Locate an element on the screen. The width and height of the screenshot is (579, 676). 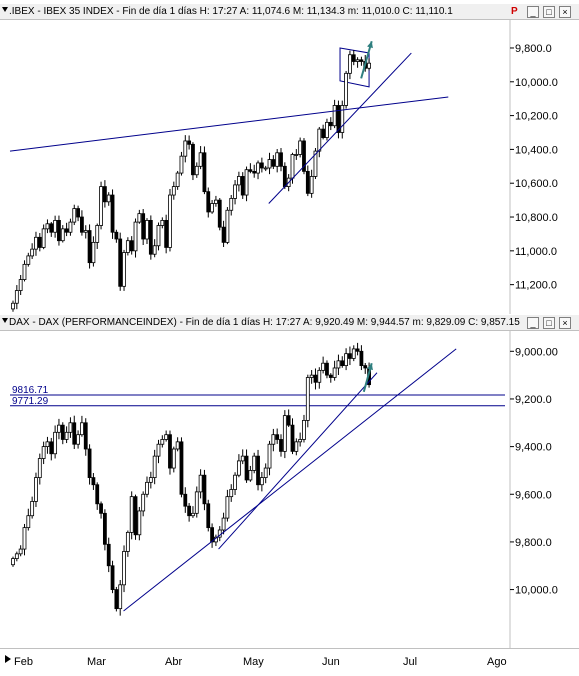
y-tick-label: 11,000.0 is located at coordinates (536, 252).